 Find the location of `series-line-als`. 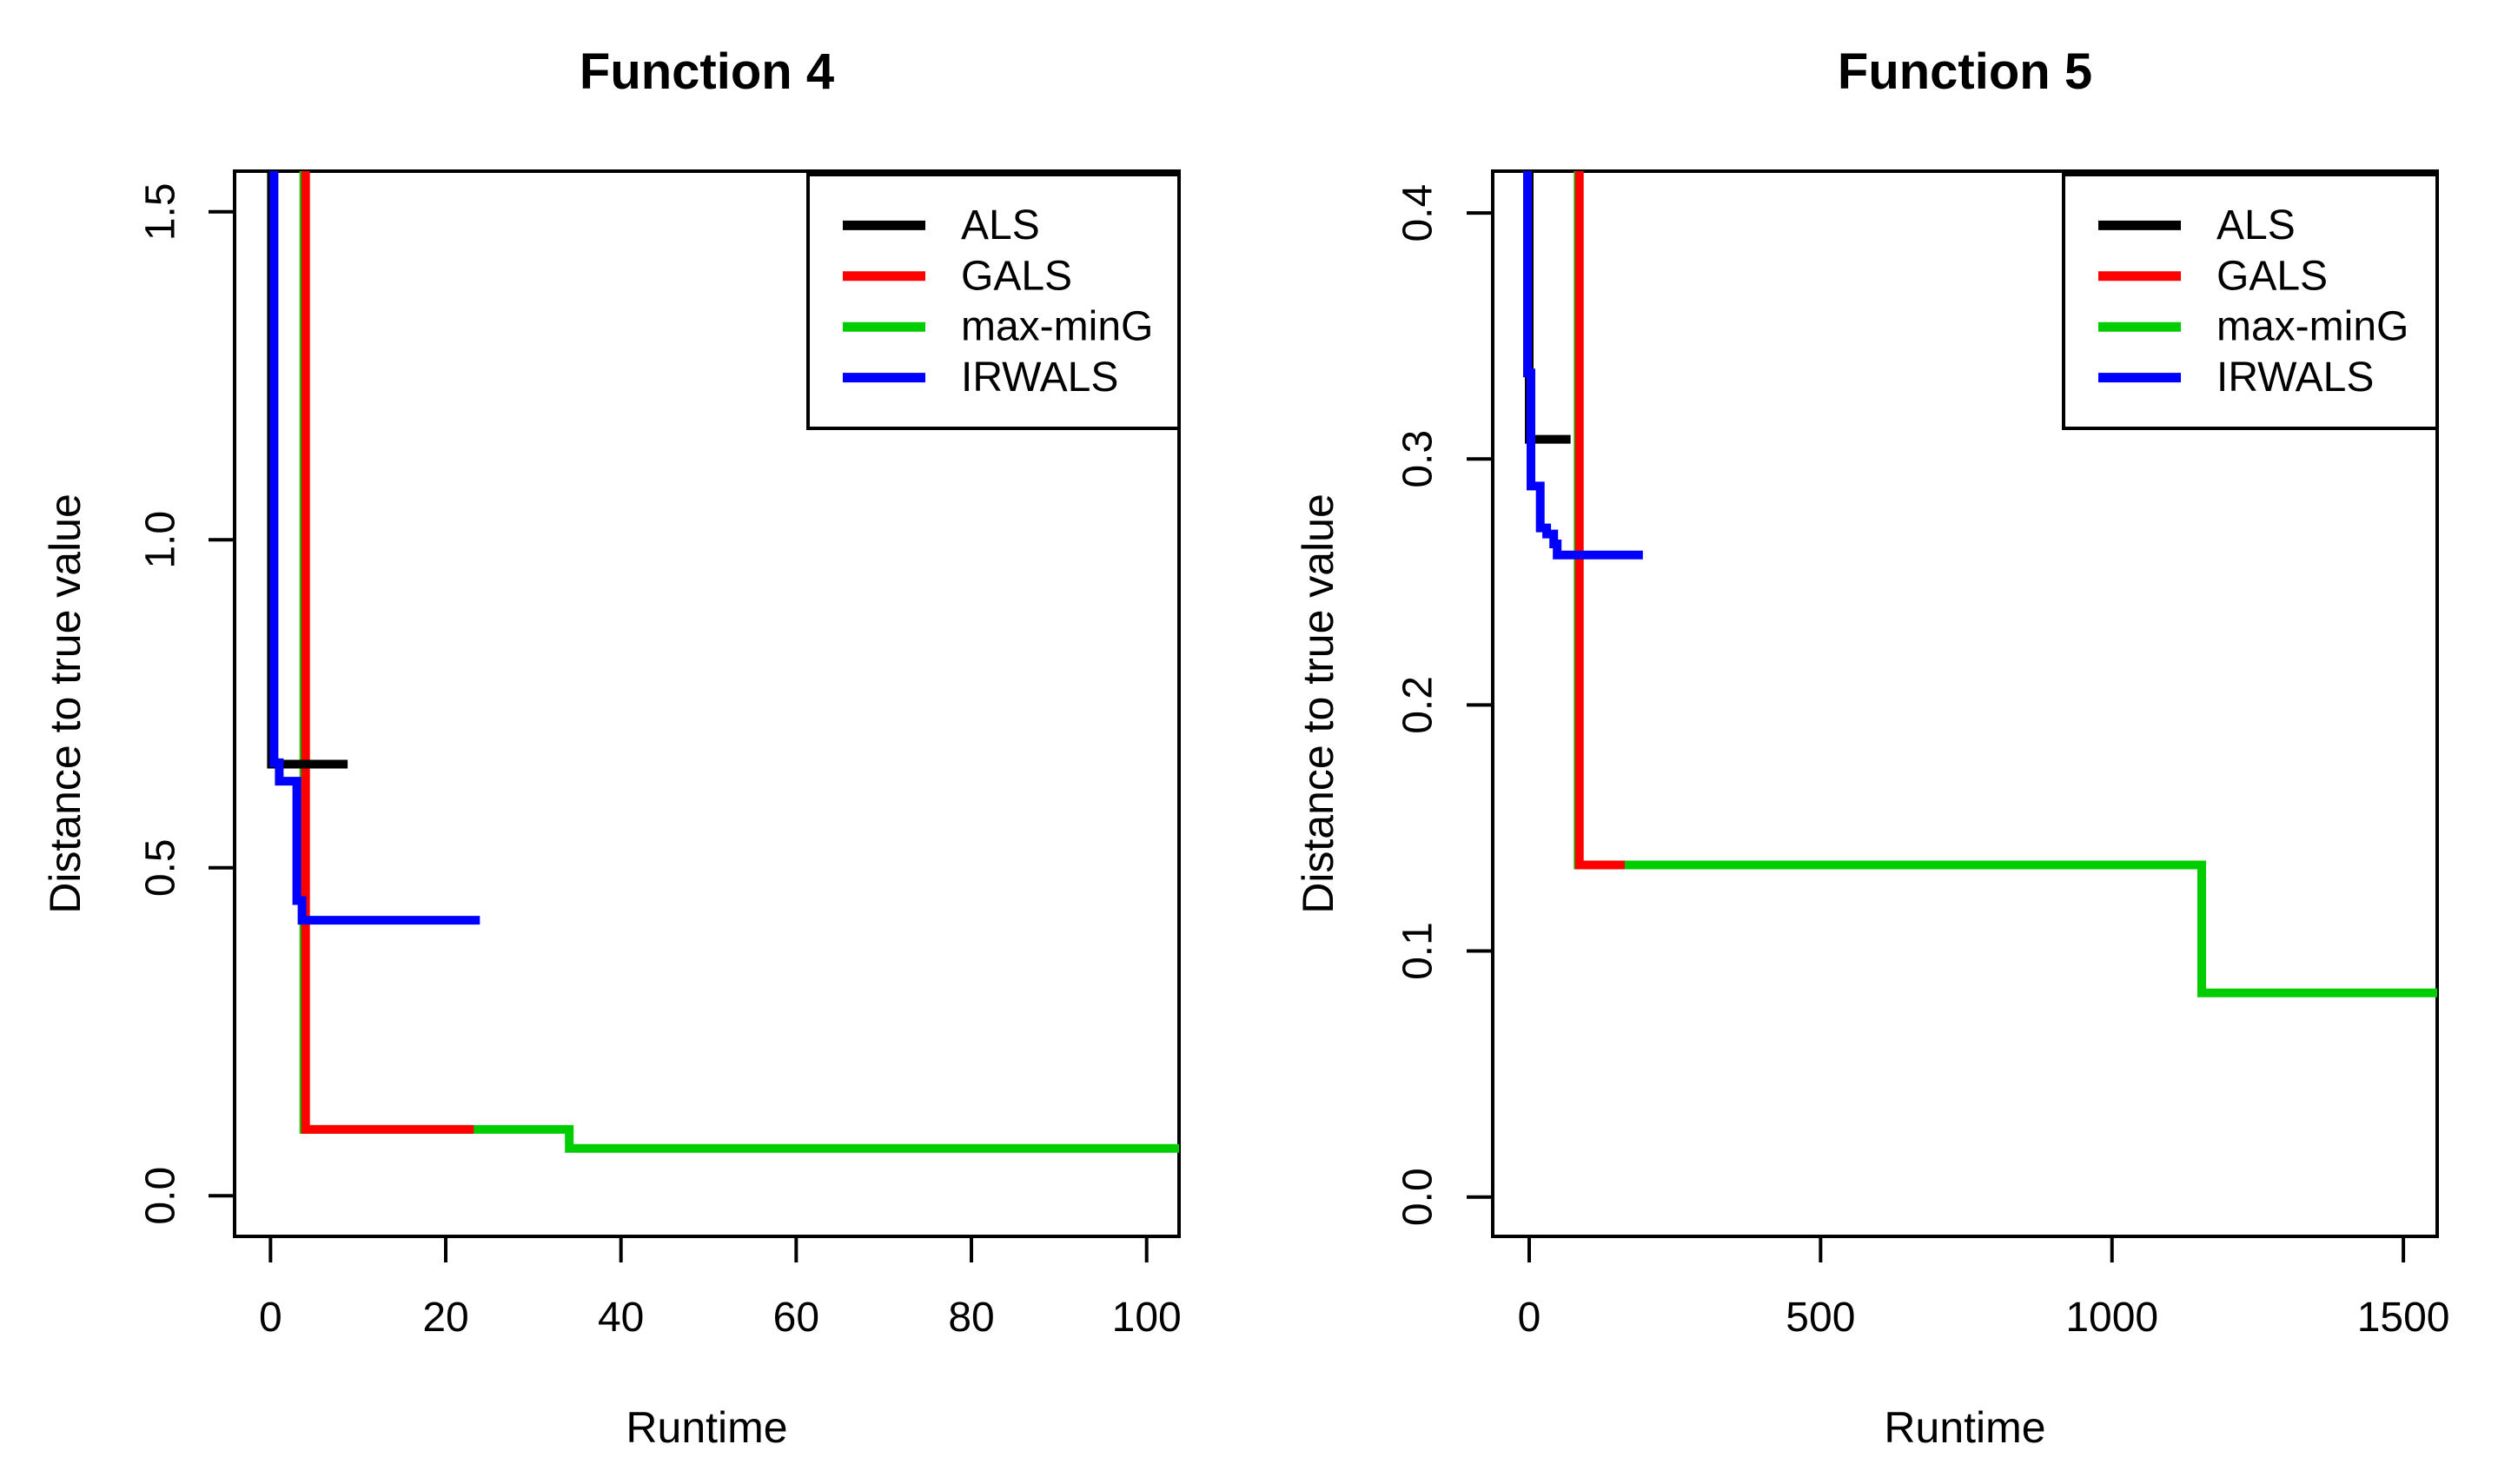

series-line-als is located at coordinates (1548, 307).